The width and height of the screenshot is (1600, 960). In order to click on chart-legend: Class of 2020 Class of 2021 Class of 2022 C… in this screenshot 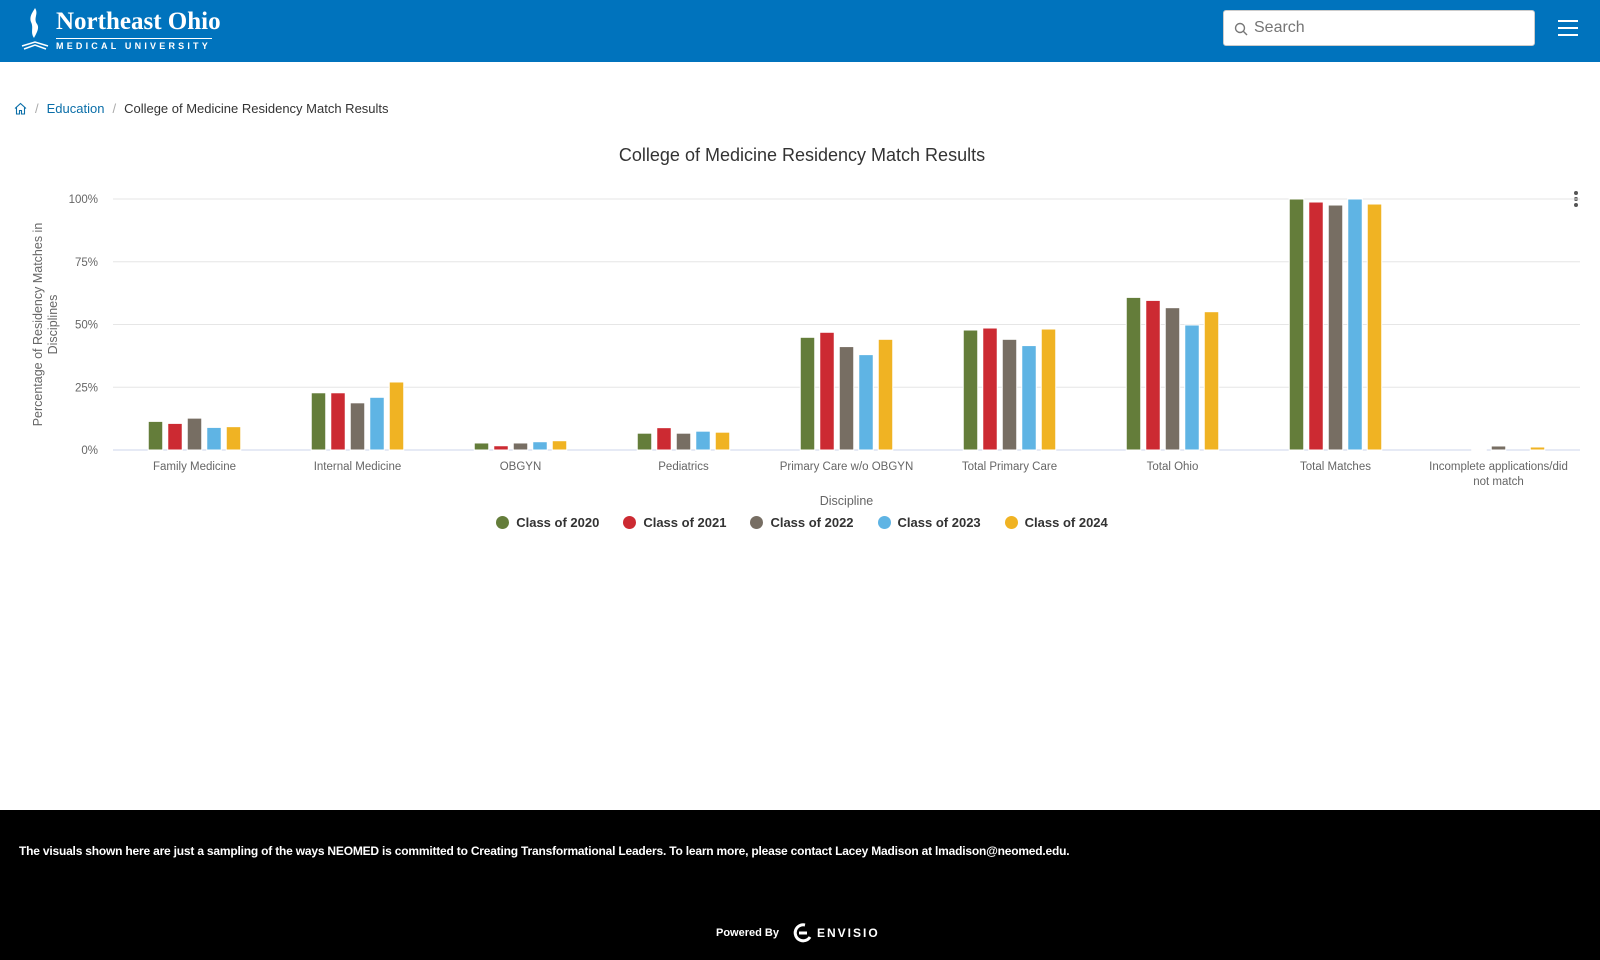, I will do `click(800, 522)`.